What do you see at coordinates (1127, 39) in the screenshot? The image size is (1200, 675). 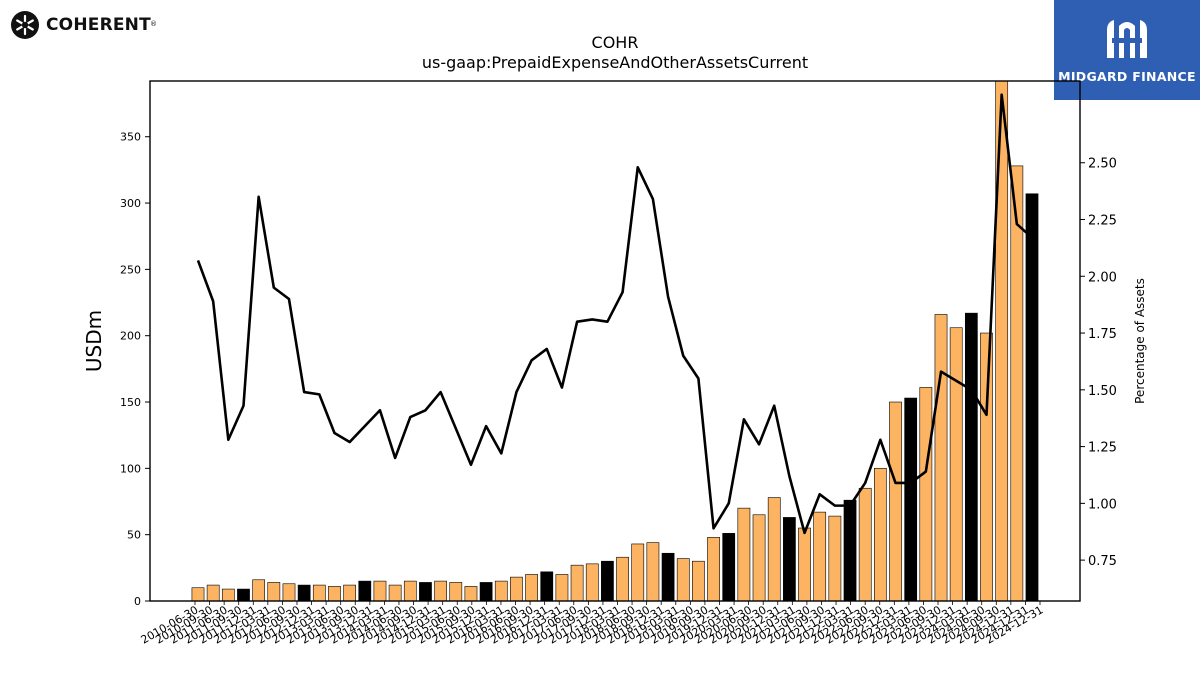 I see `midgard-logo-icon` at bounding box center [1127, 39].